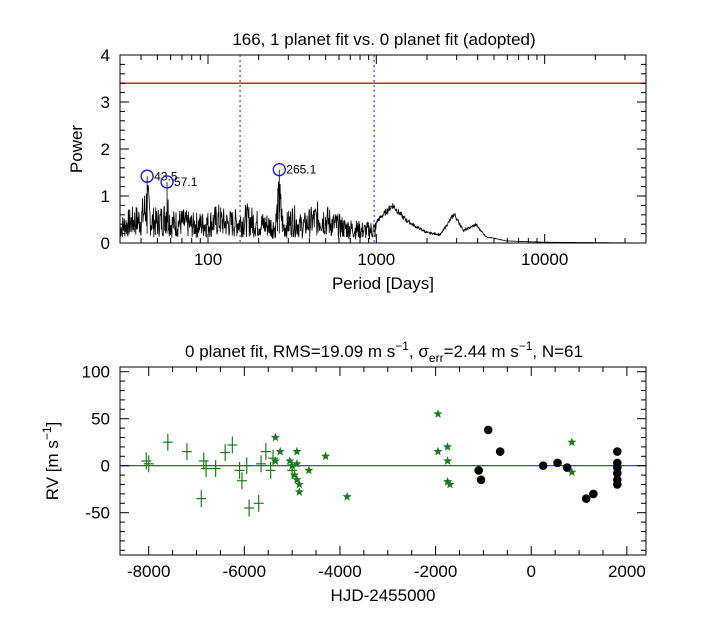 This screenshot has height=625, width=703. Describe the element at coordinates (97, 513) in the screenshot. I see `y-tick-label: -50` at that location.